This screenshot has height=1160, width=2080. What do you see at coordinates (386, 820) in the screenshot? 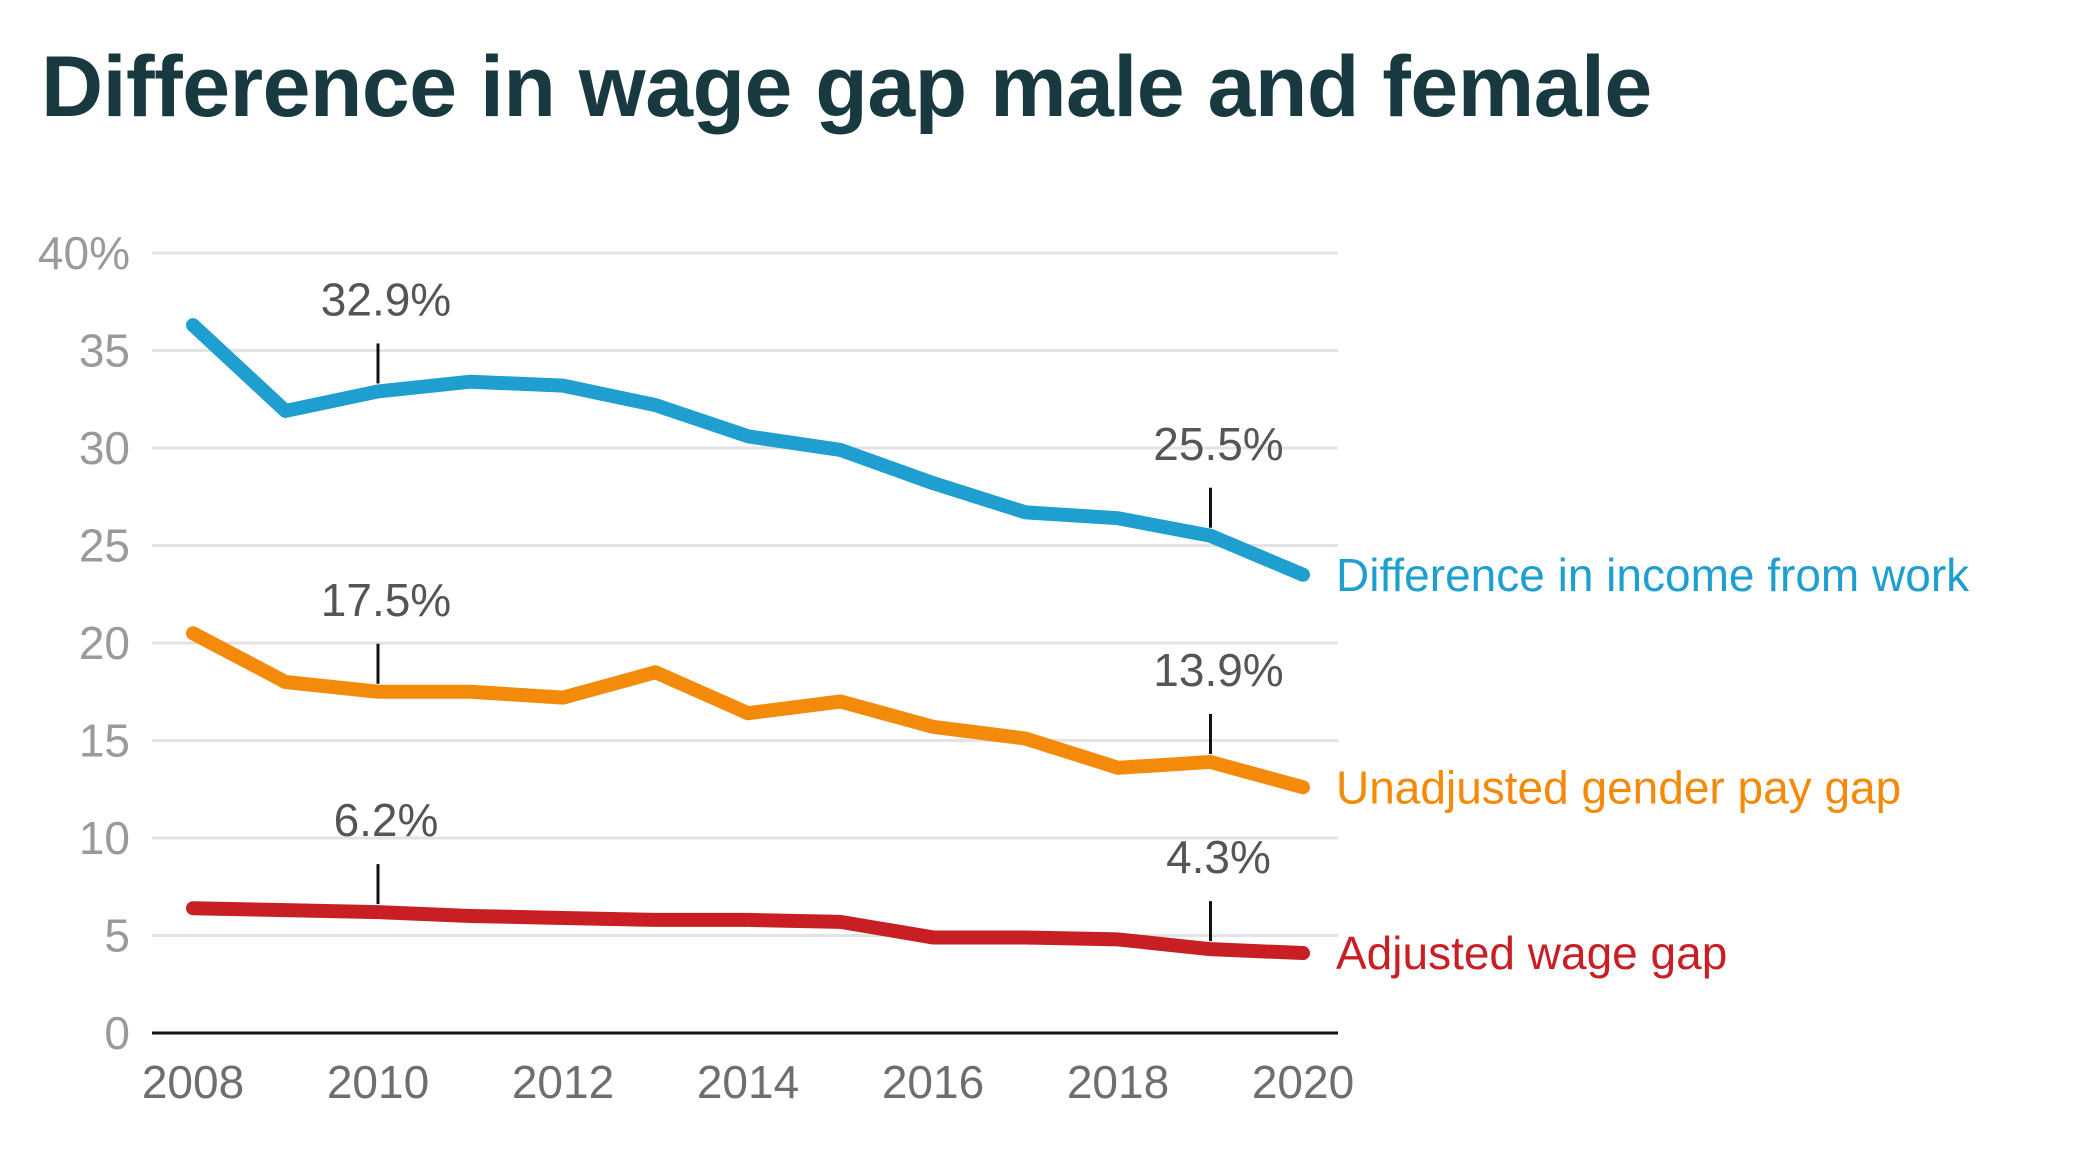
I see `annotation-label: 6.2%` at bounding box center [386, 820].